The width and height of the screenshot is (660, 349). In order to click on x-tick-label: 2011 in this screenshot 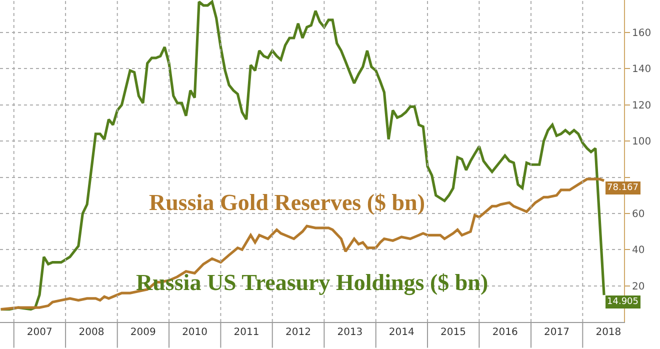, I will do `click(247, 332)`.